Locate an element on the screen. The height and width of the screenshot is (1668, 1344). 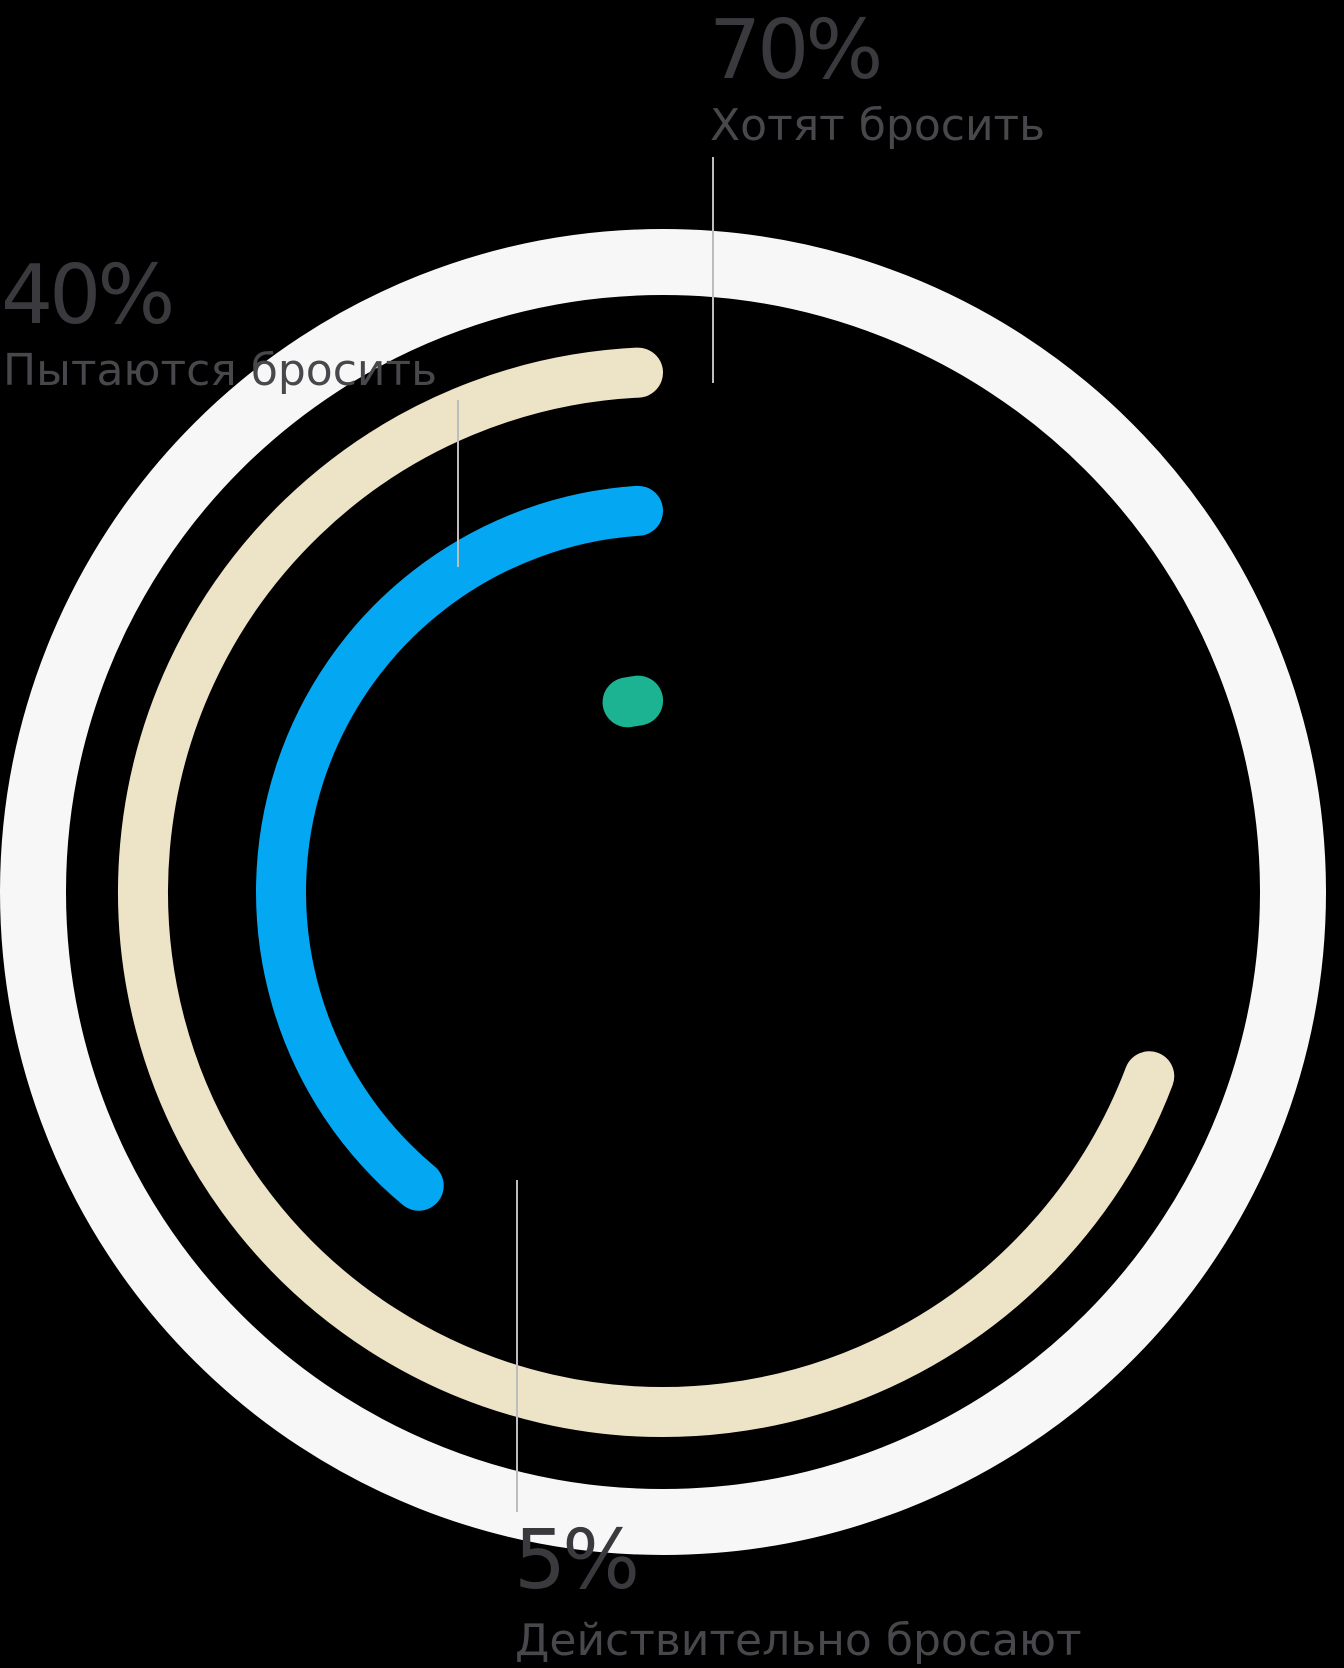
caption-wants-to-quit: Хотят бросить is located at coordinates (877, 125).